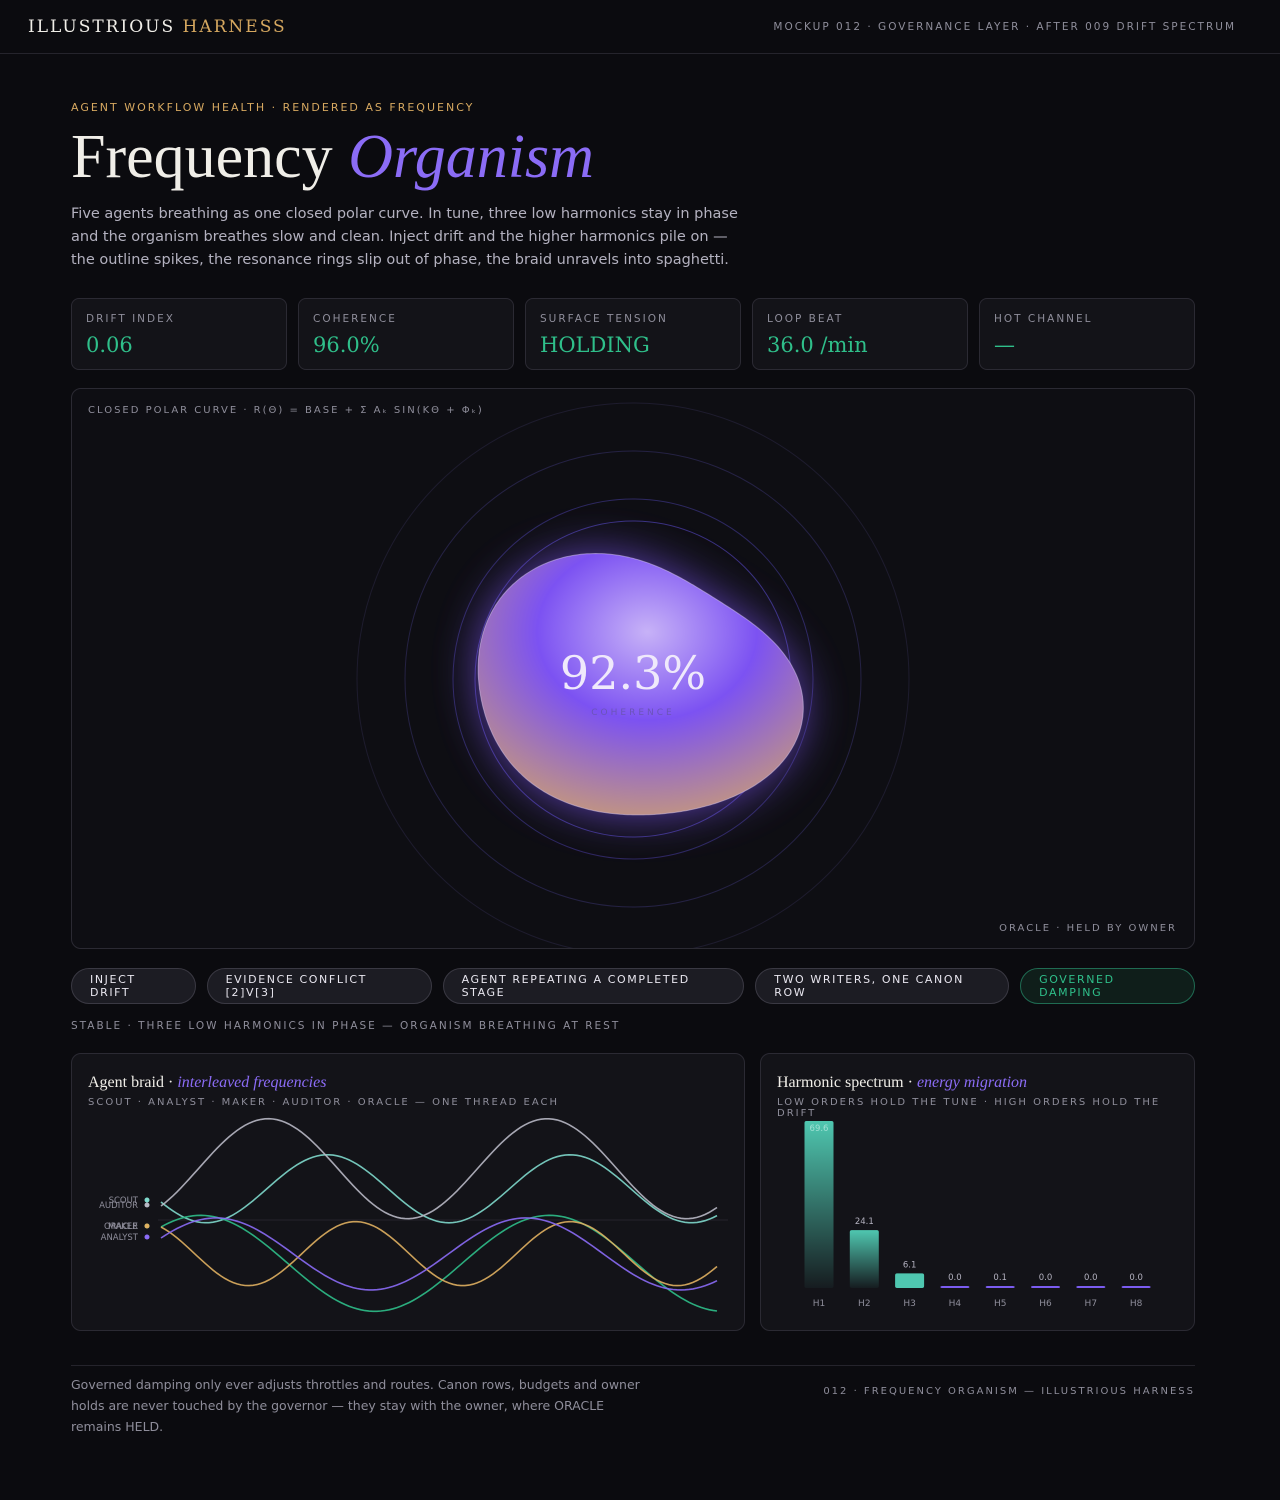 The height and width of the screenshot is (1500, 1280). I want to click on x-tick-label: H8, so click(1136, 1304).